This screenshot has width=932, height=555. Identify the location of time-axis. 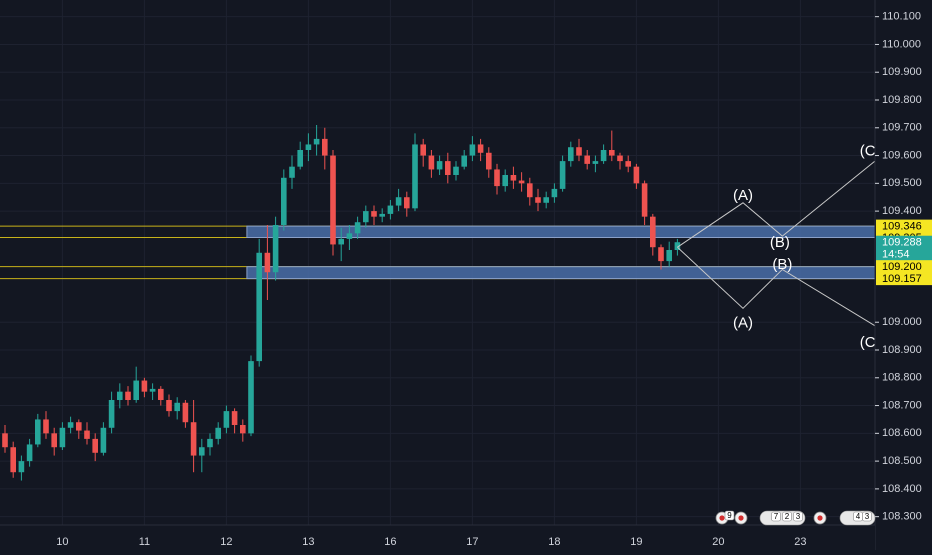
(437, 537).